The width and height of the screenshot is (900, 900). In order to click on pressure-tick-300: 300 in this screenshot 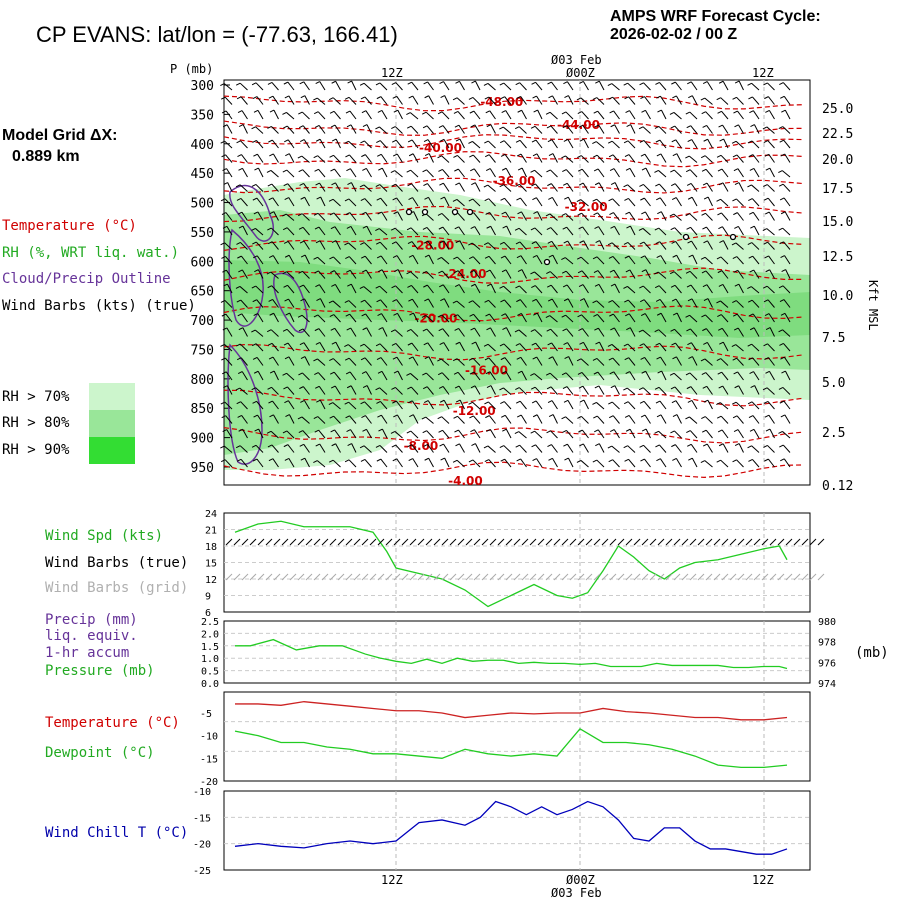, I will do `click(202, 86)`.